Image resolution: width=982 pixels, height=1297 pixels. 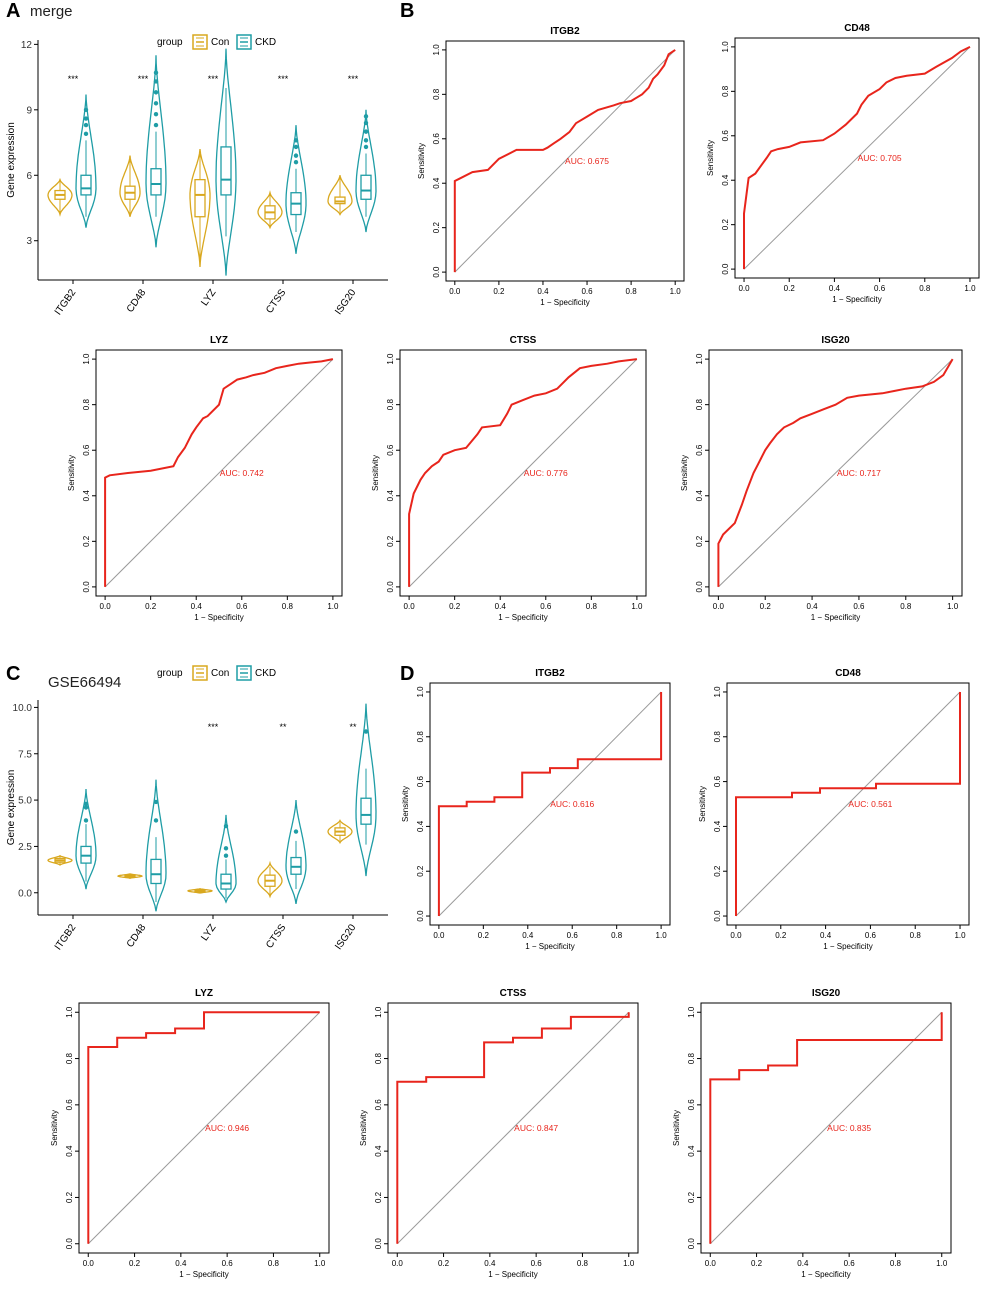 What do you see at coordinates (69, 1105) in the screenshot?
I see `y-tick-label: 0.6` at bounding box center [69, 1105].